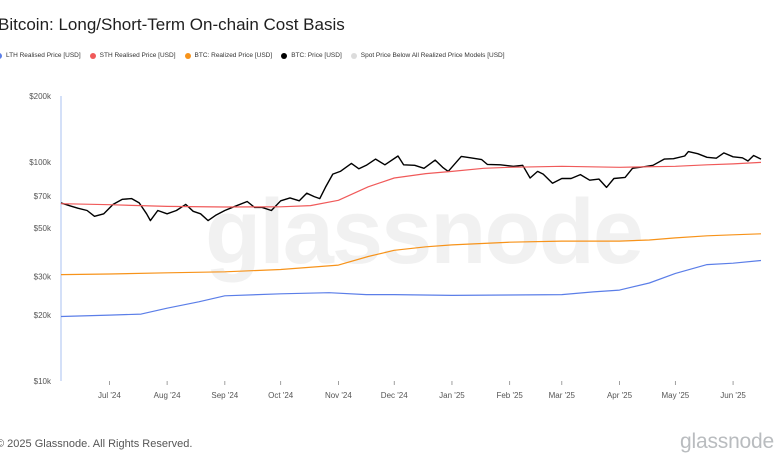  I want to click on x-tick-label: Apr '25, so click(620, 395).